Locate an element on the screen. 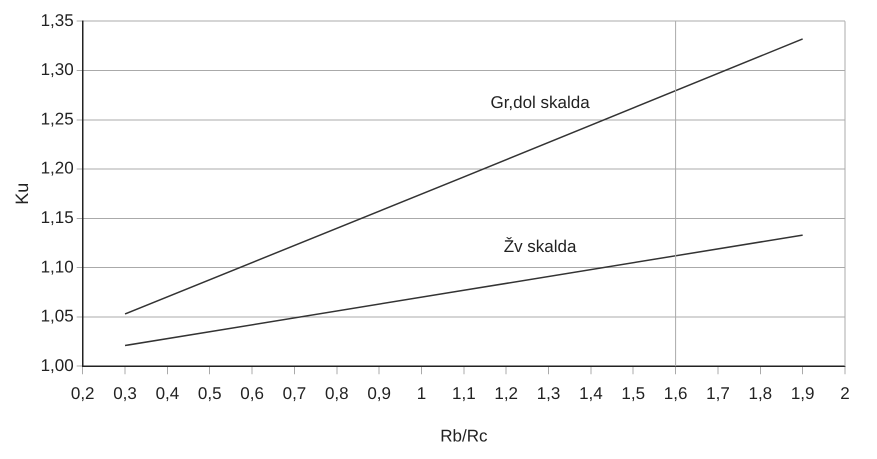 The image size is (877, 459). y-tick-label: 1,25 is located at coordinates (57, 118).